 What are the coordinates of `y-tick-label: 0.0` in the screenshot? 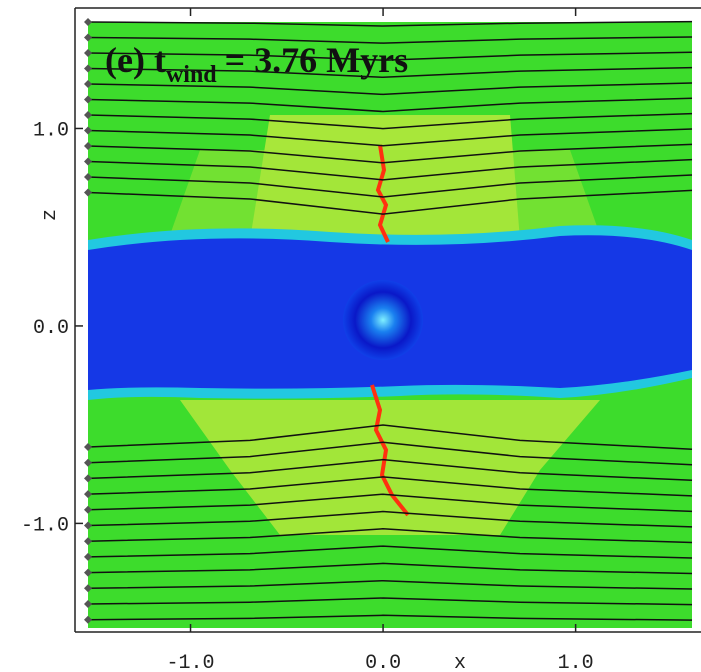 It's located at (51, 328).